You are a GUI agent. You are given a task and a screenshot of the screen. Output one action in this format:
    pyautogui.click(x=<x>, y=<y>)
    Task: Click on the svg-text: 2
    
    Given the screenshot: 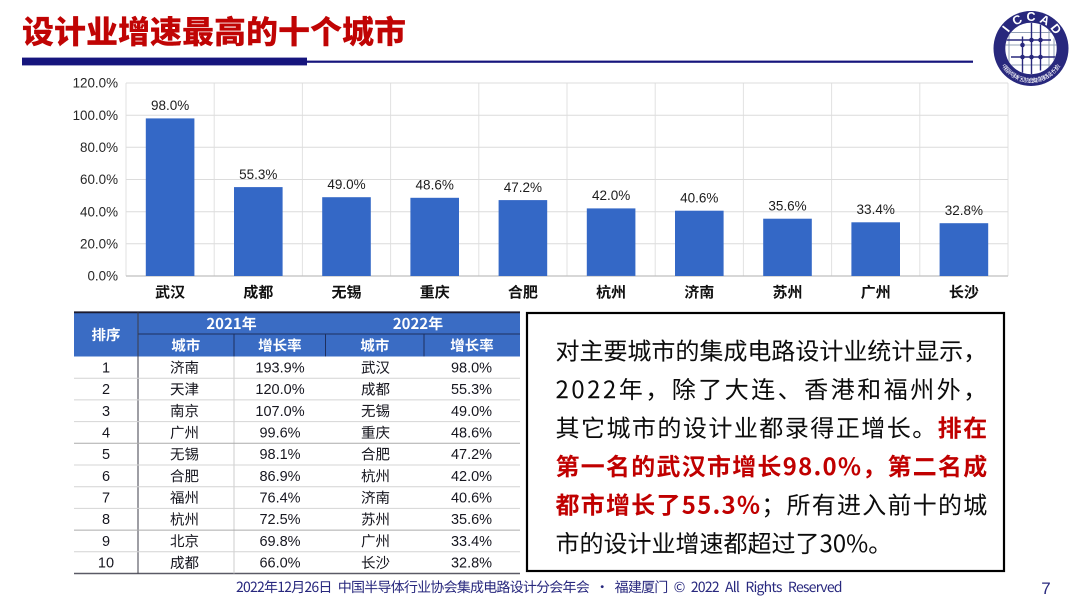 What is the action you would take?
    pyautogui.click(x=106, y=390)
    